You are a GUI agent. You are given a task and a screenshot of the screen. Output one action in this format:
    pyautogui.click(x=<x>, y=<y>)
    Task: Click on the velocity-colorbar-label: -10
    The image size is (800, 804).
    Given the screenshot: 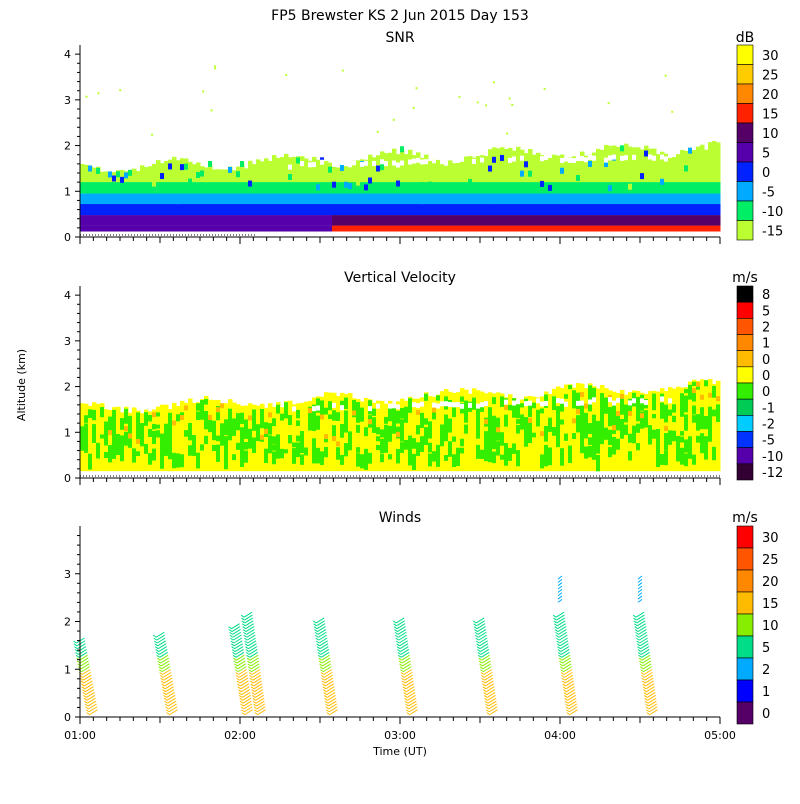 What is the action you would take?
    pyautogui.click(x=772, y=457)
    